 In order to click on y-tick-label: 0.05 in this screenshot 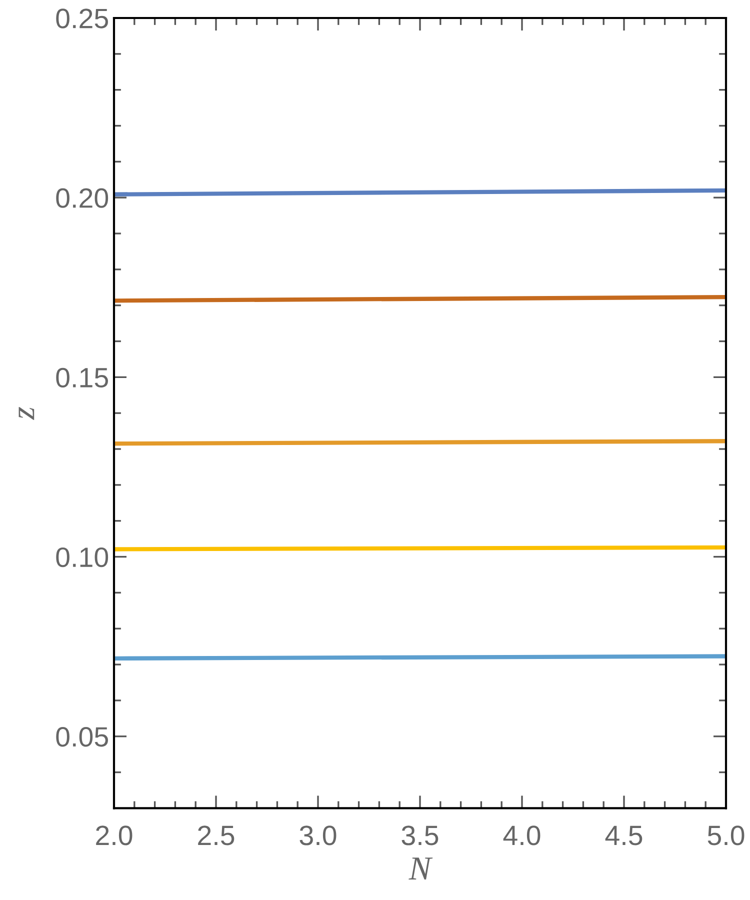, I will do `click(82, 737)`.